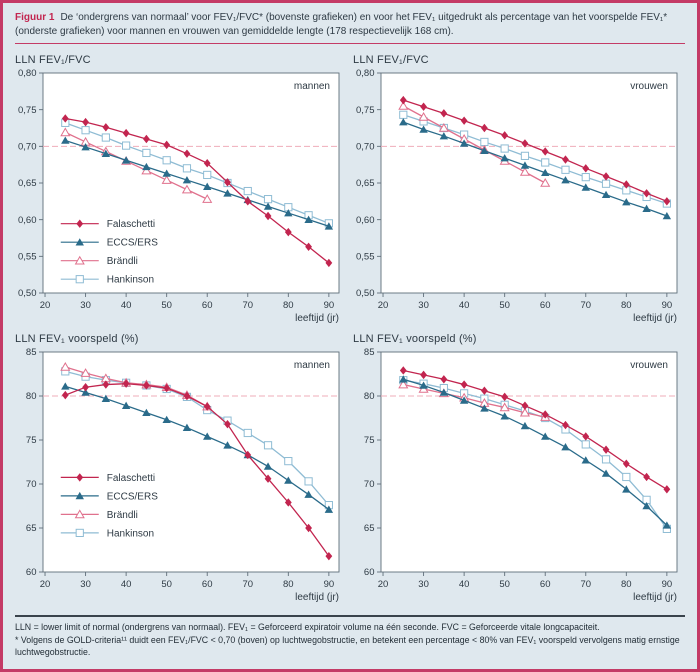 The image size is (700, 672). Describe the element at coordinates (31, 484) in the screenshot. I see `y-tick-label: 70` at that location.